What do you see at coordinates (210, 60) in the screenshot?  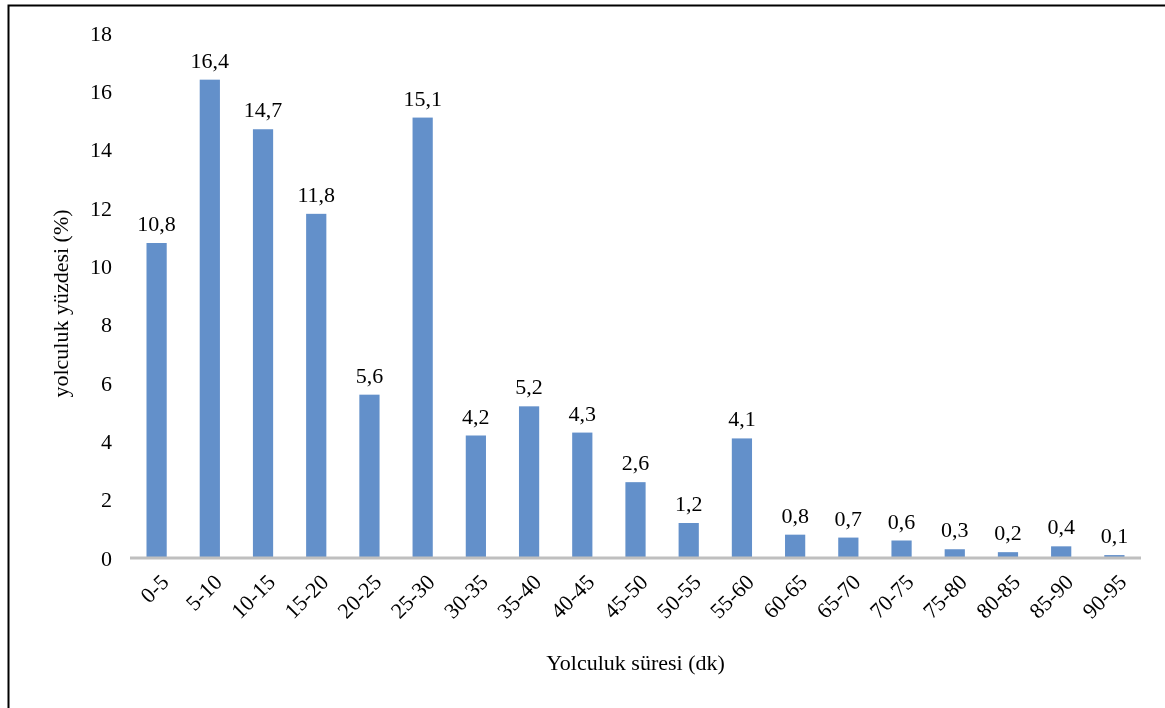 I see `data-label: 16,4` at bounding box center [210, 60].